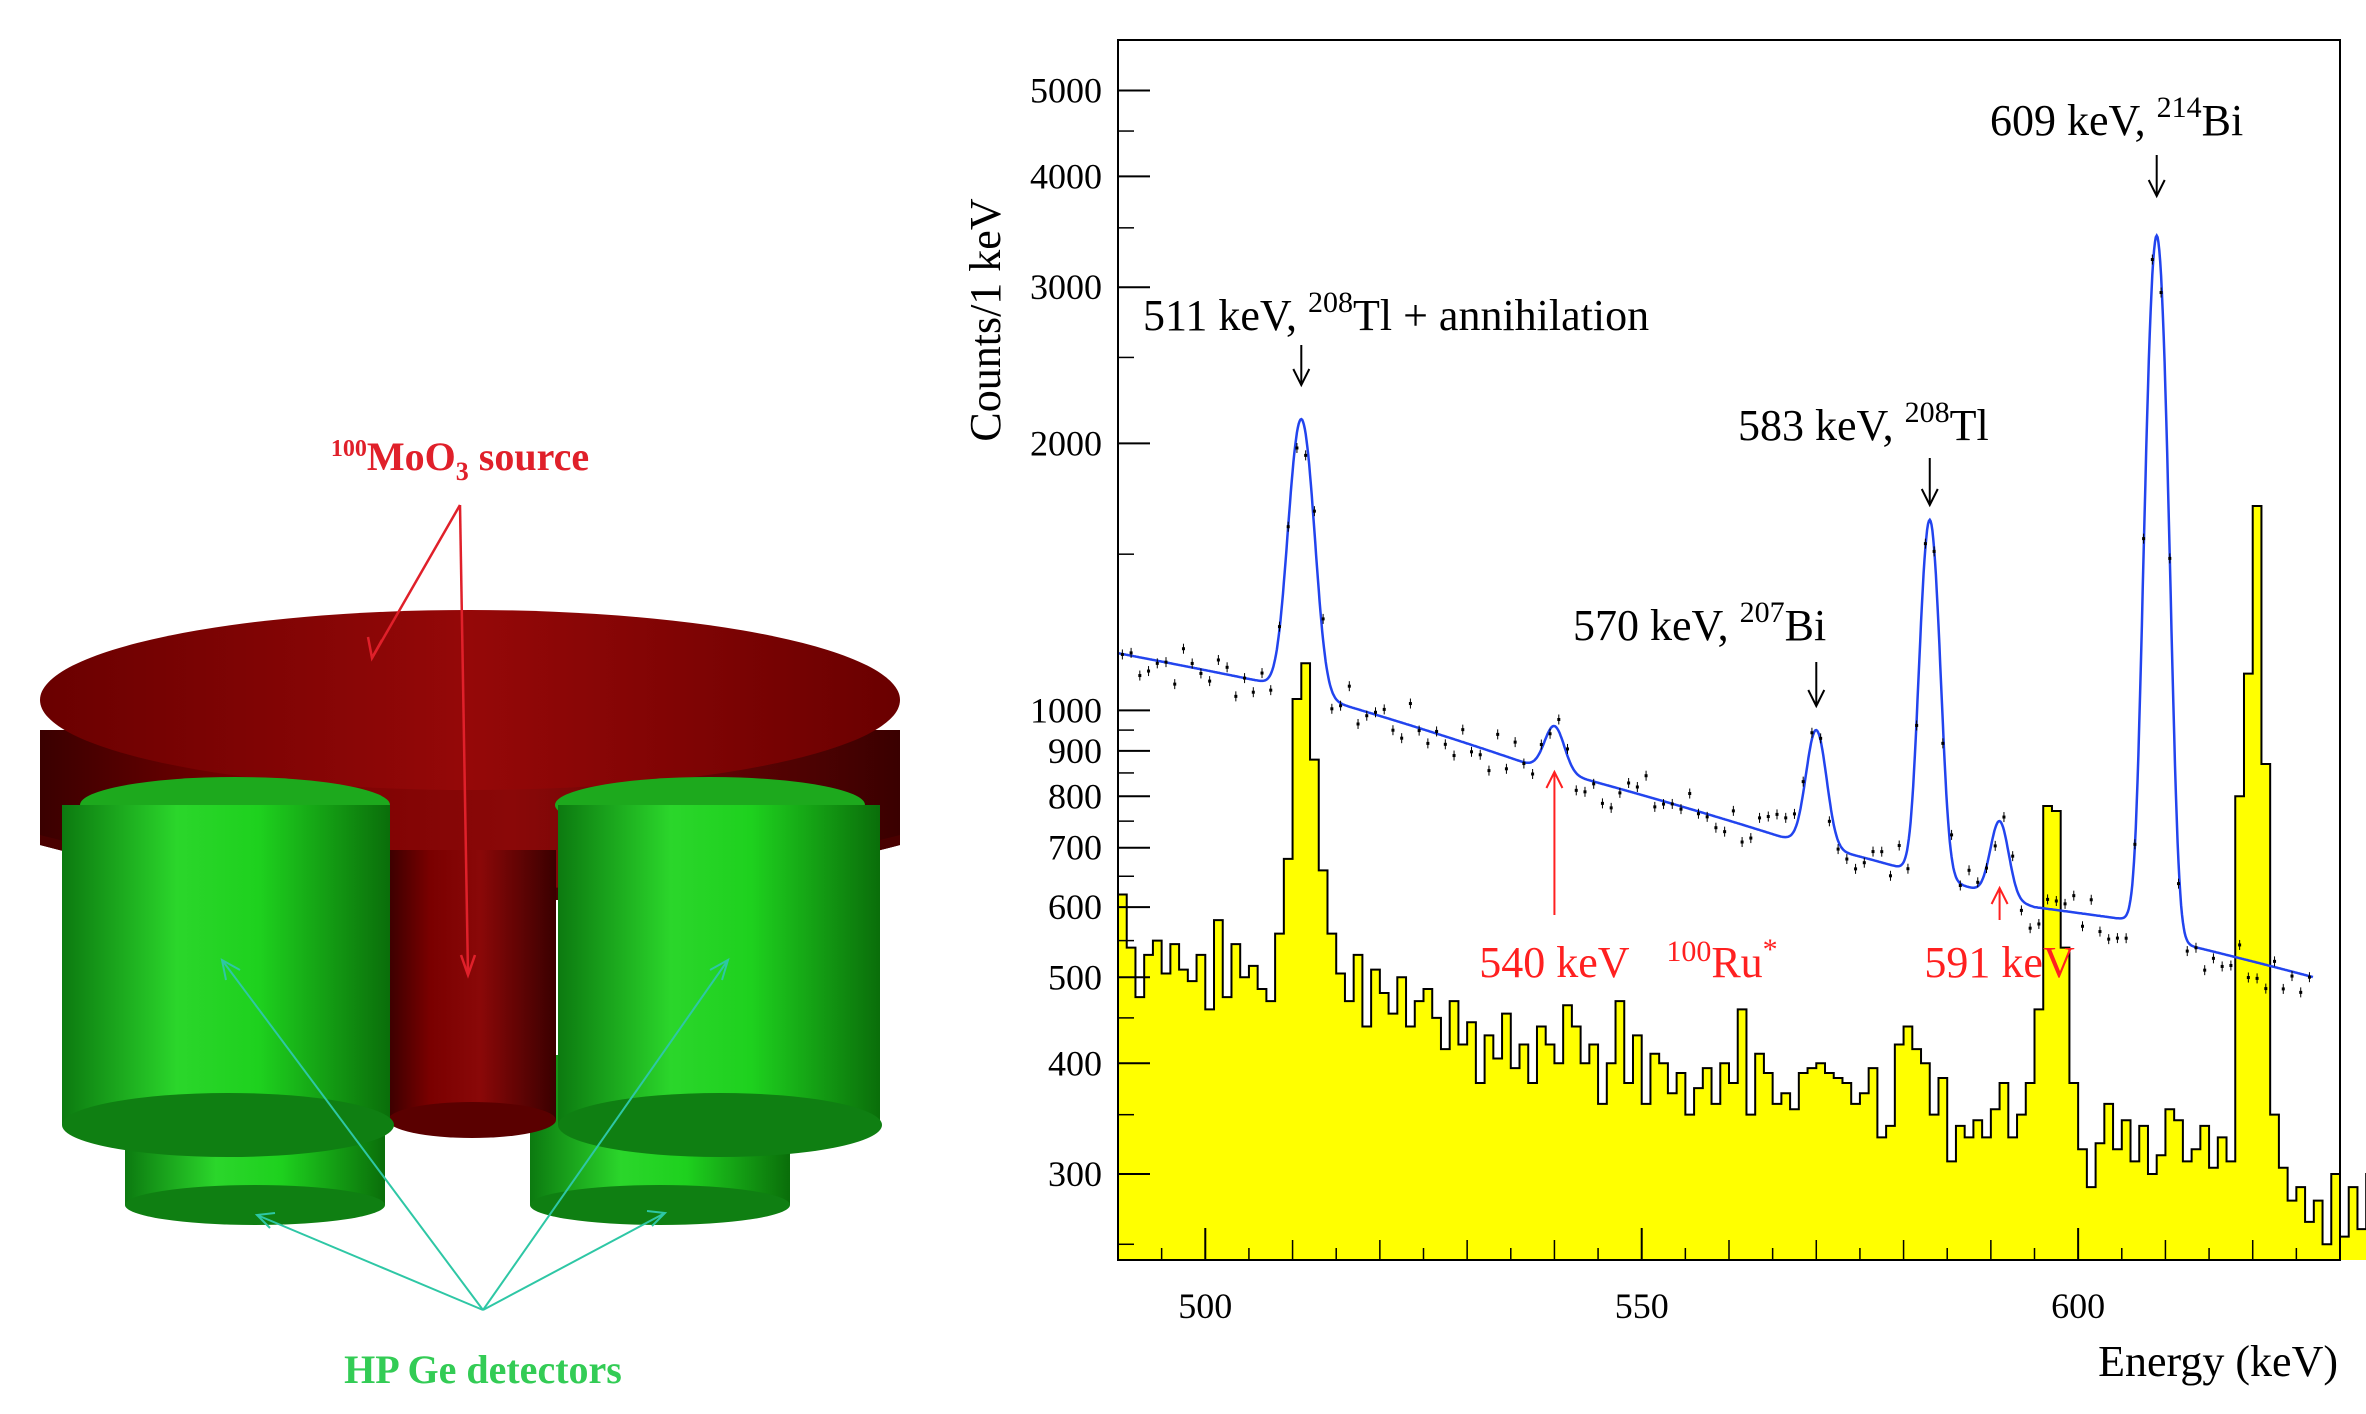  I want to click on x-tick-label: 600, so click(2078, 1306).